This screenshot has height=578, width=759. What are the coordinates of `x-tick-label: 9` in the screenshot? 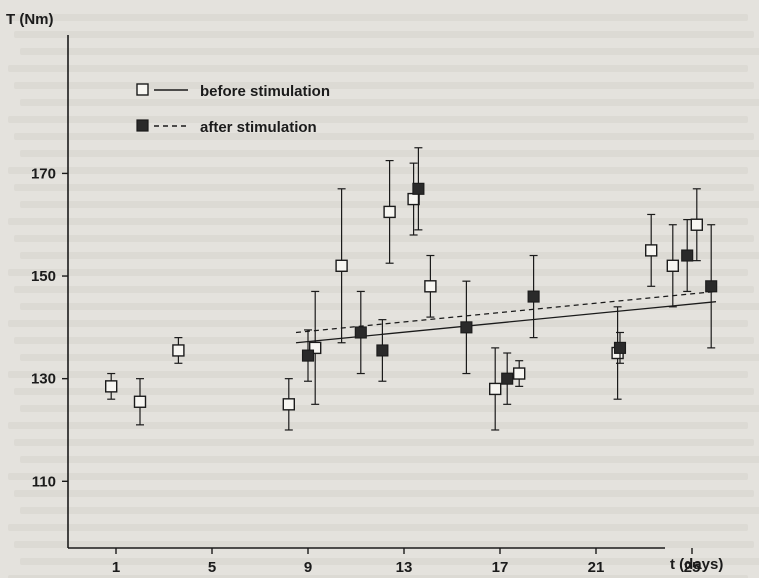 It's located at (308, 567).